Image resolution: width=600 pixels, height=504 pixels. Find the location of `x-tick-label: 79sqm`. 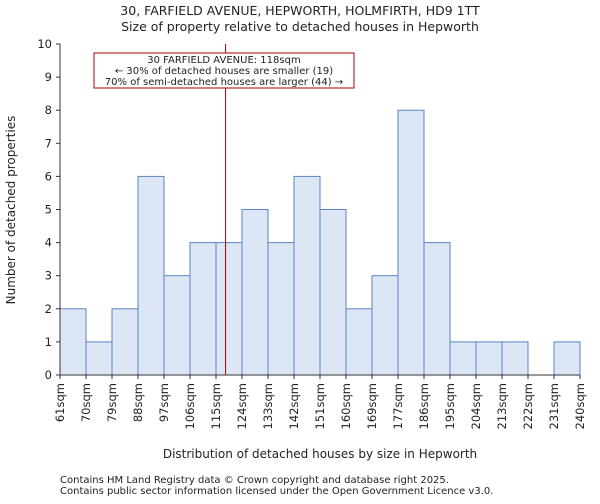

x-tick-label: 79sqm is located at coordinates (112, 402).